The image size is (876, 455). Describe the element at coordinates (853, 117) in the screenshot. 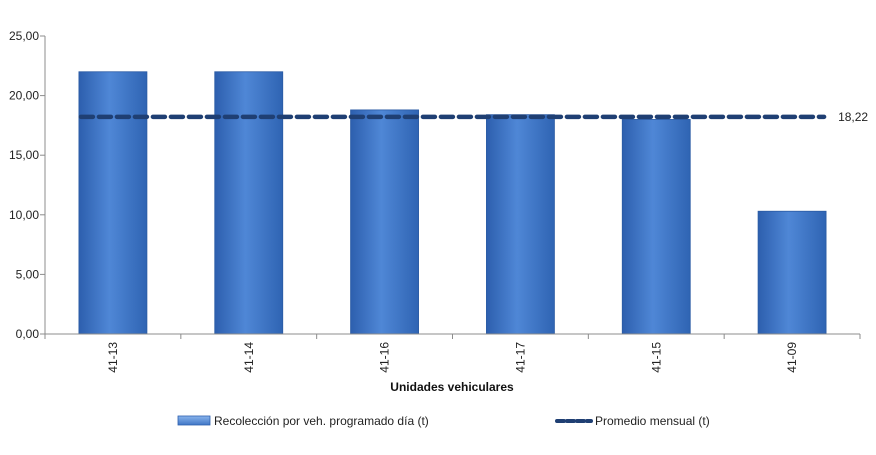

I see `average-data-label: 18,22` at that location.